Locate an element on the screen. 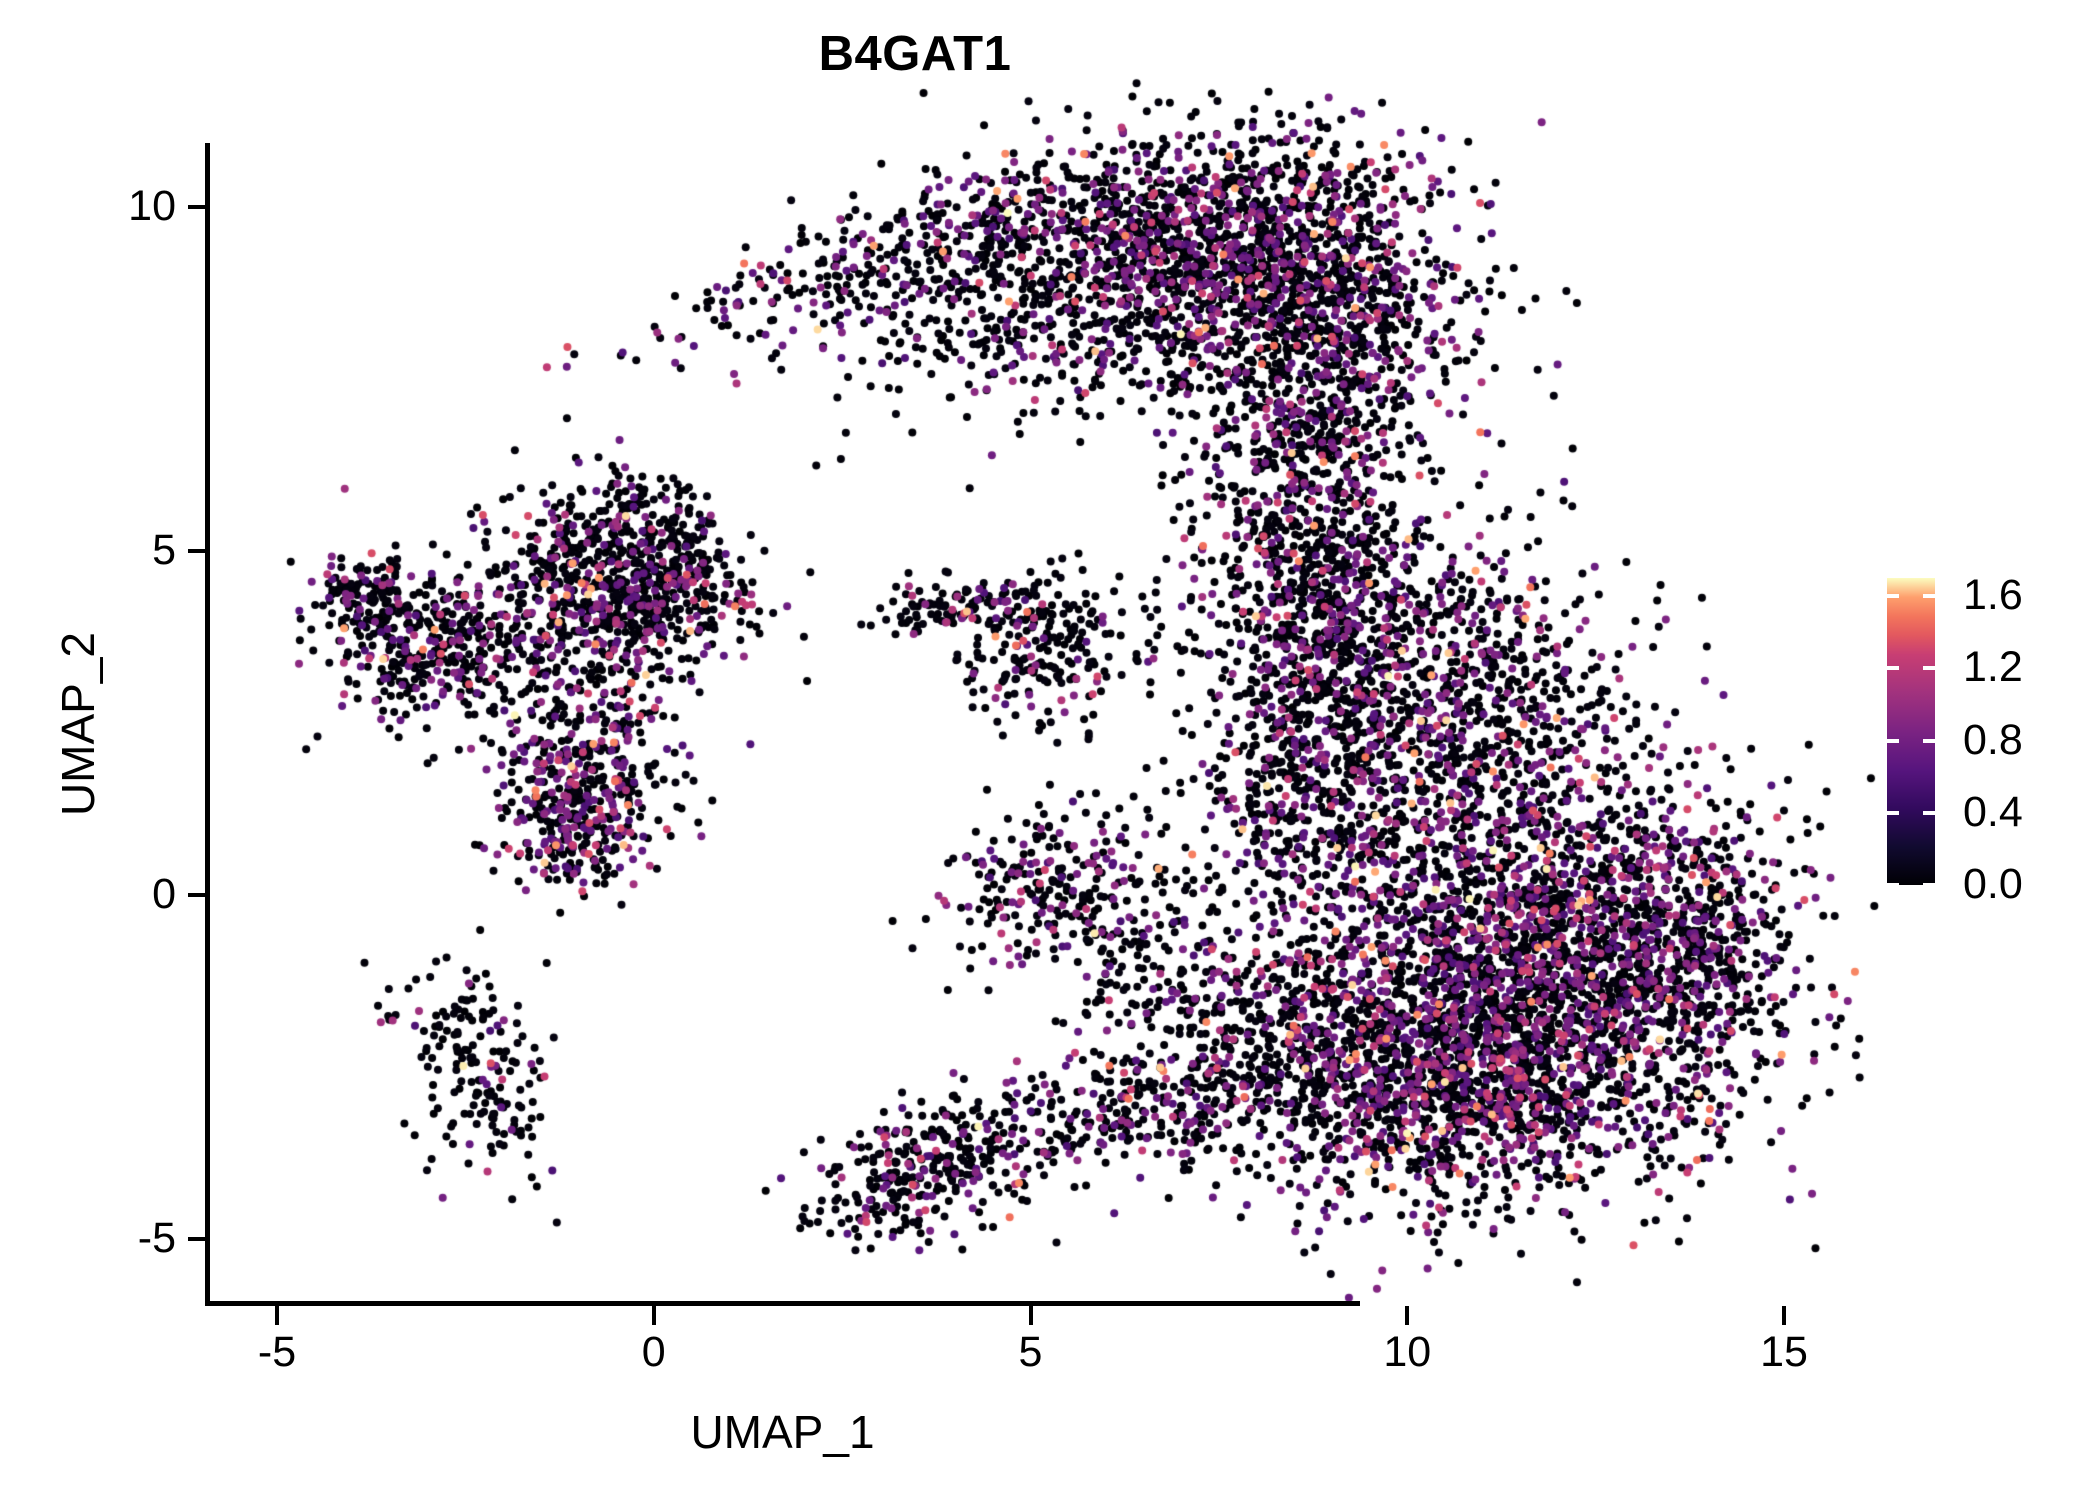 The image size is (2100, 1500). x-tick-label: 15 is located at coordinates (1784, 1352).